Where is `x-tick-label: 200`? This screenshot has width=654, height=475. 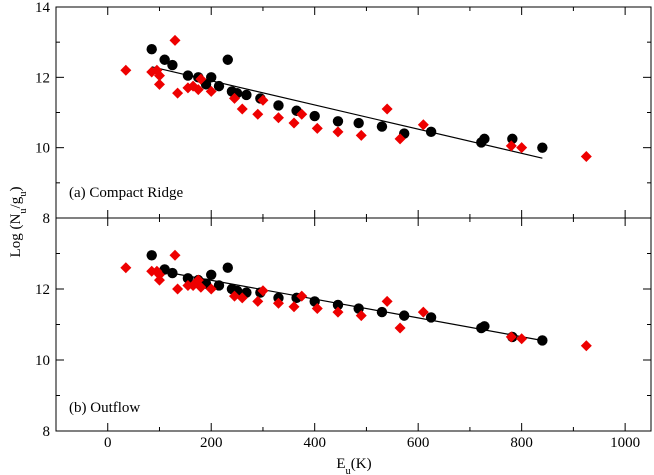 x-tick-label: 200 is located at coordinates (211, 443).